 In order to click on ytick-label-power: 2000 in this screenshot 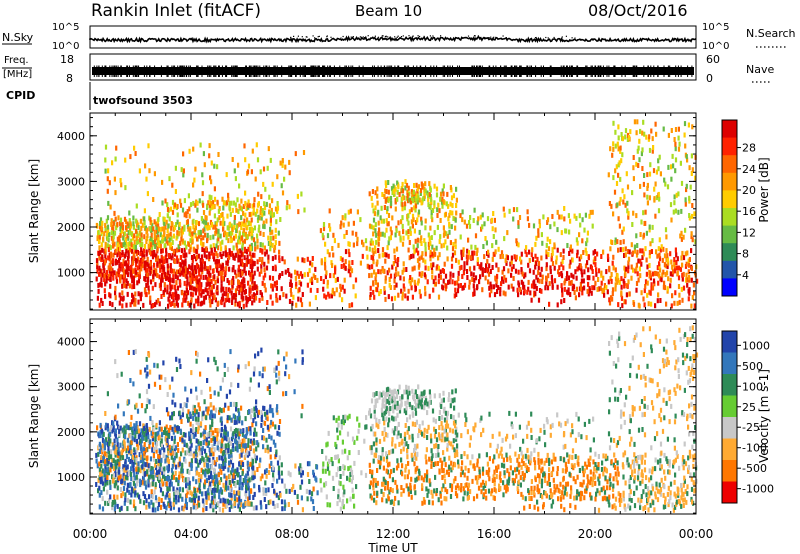, I will do `click(71, 227)`.